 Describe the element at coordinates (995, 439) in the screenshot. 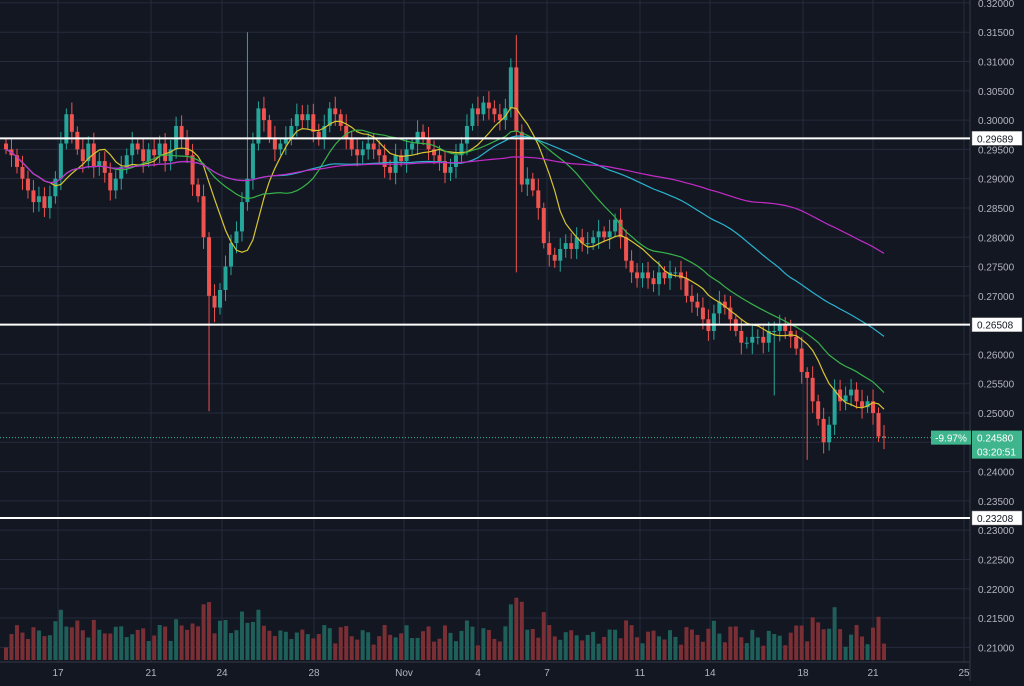

I see `current-price-label: 0.24580` at that location.